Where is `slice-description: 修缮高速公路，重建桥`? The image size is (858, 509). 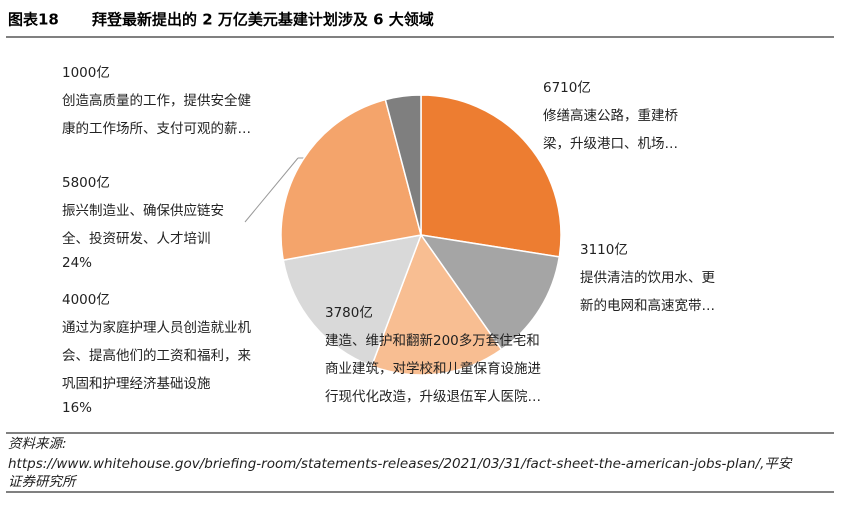
slice-description: 修缮高速公路，重建桥 is located at coordinates (610, 115).